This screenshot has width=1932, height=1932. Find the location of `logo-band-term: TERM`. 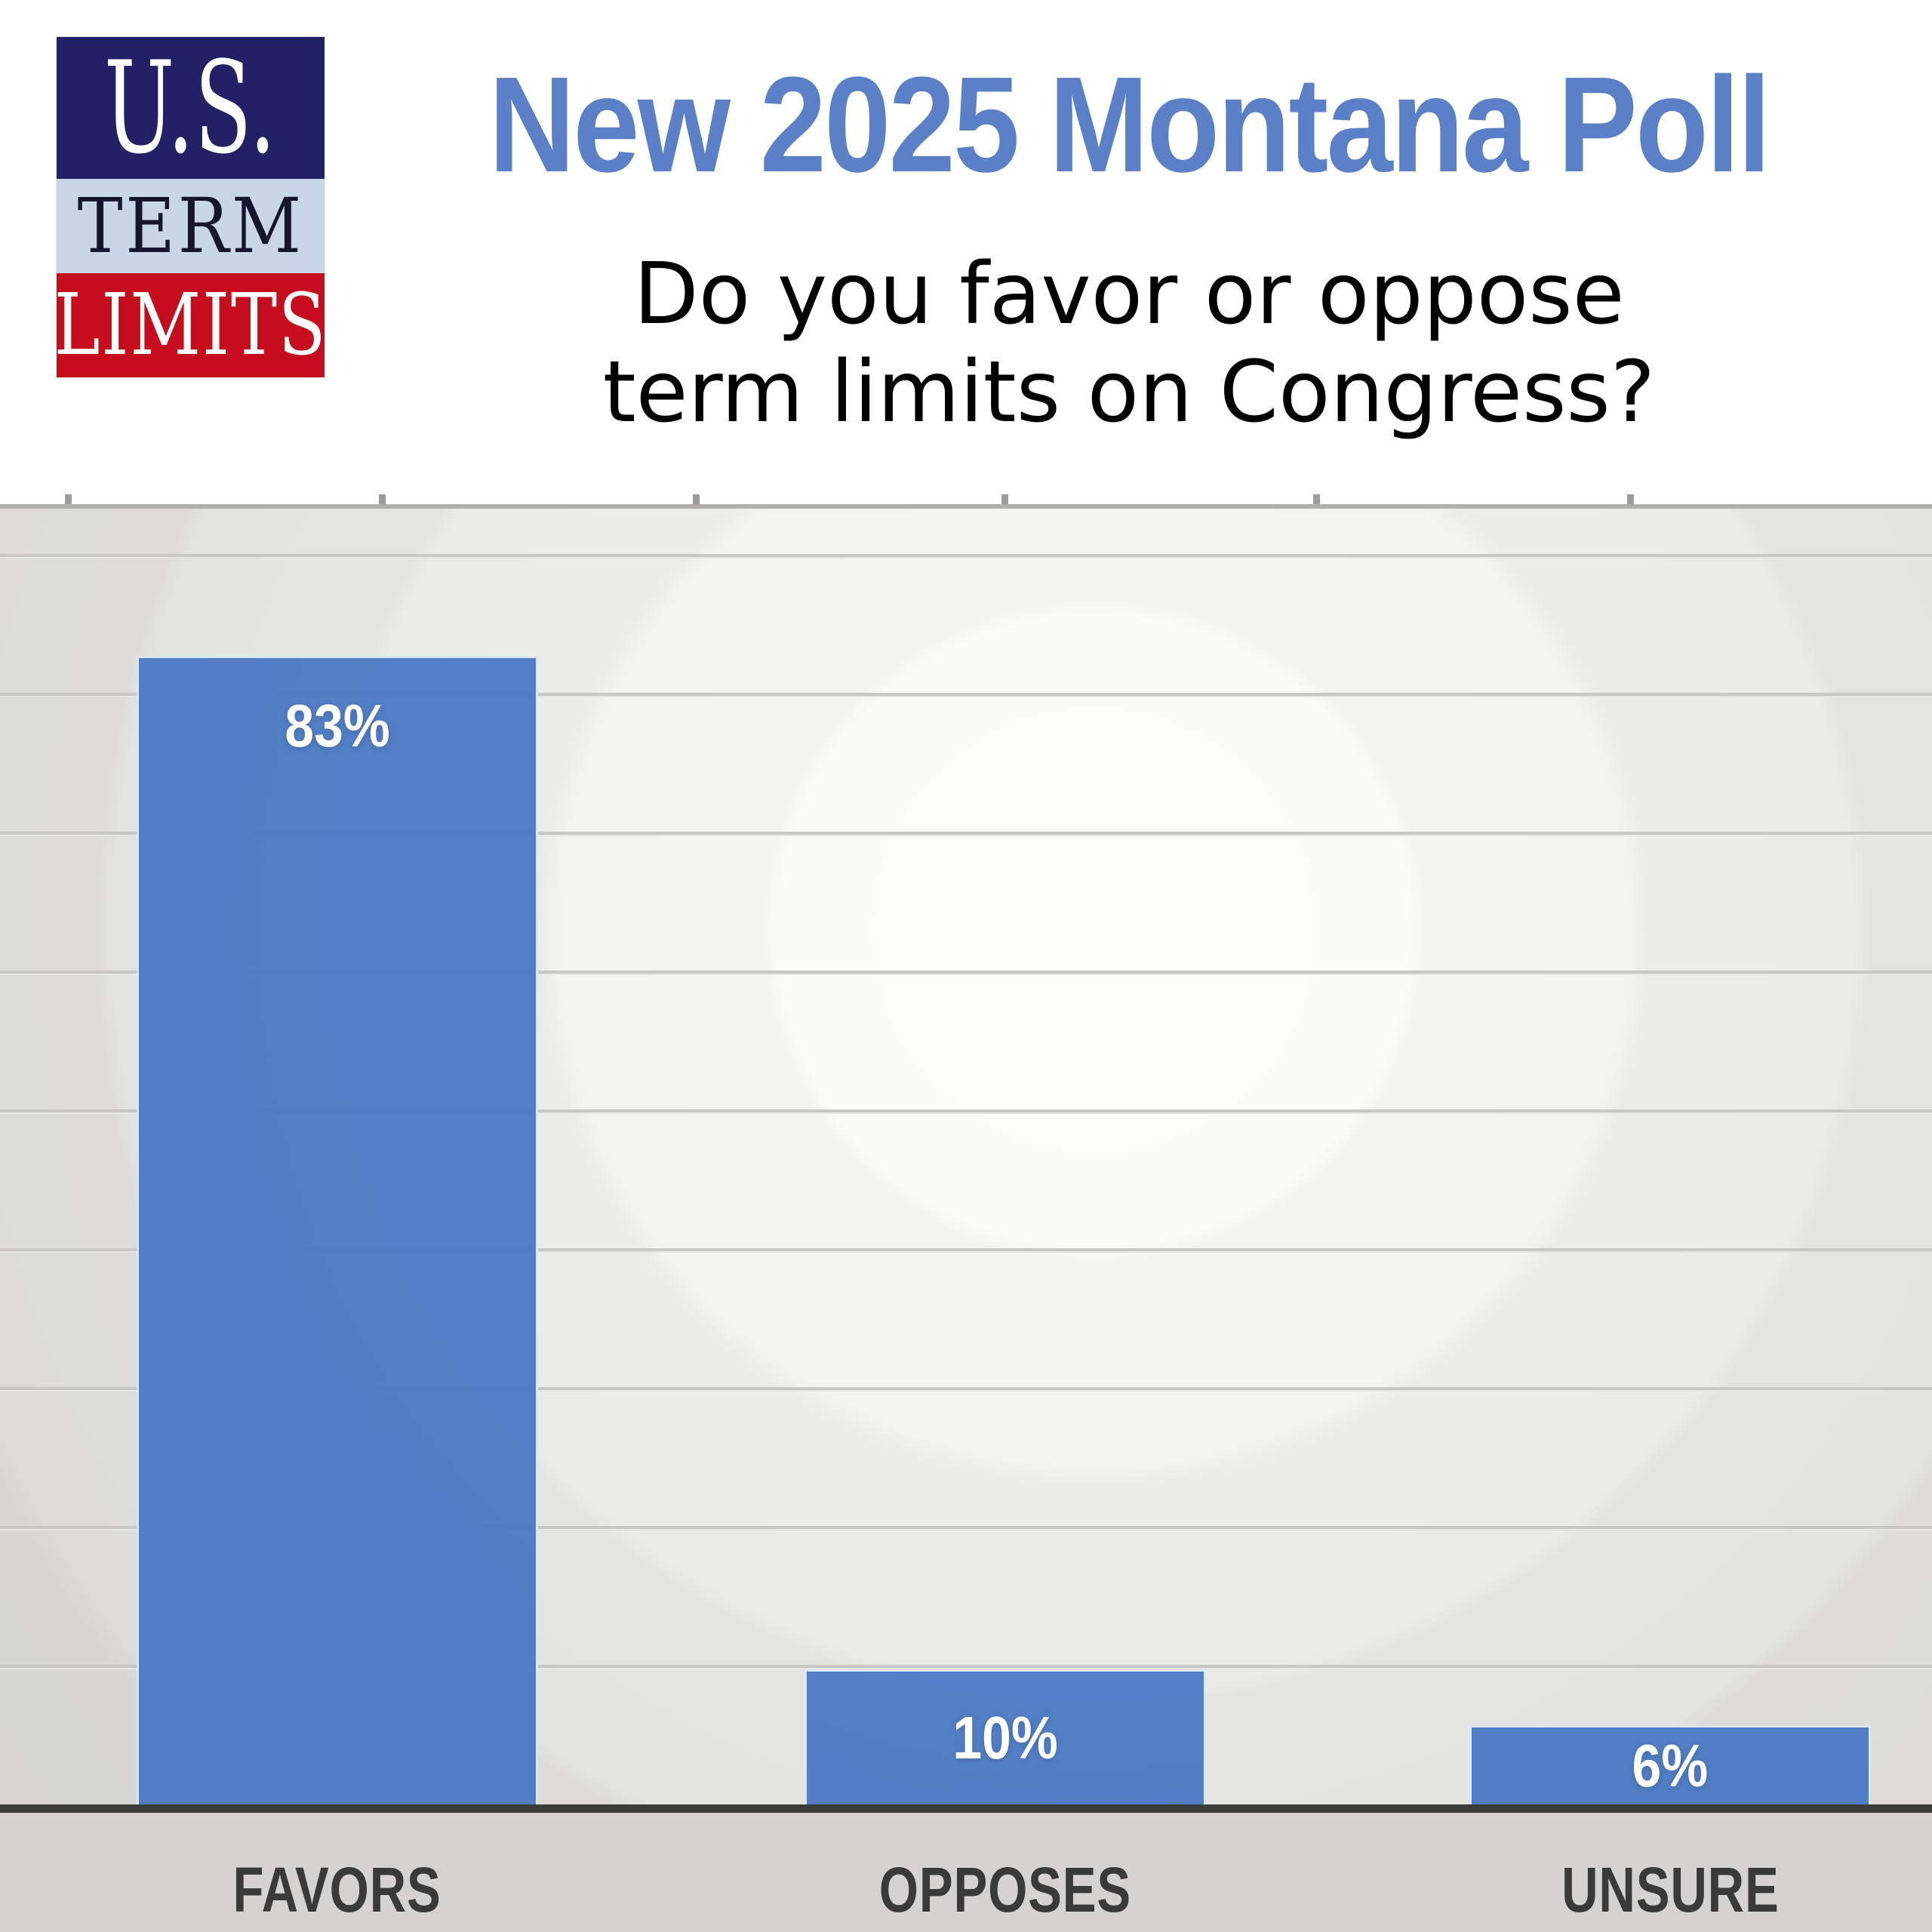

logo-band-term: TERM is located at coordinates (191, 226).